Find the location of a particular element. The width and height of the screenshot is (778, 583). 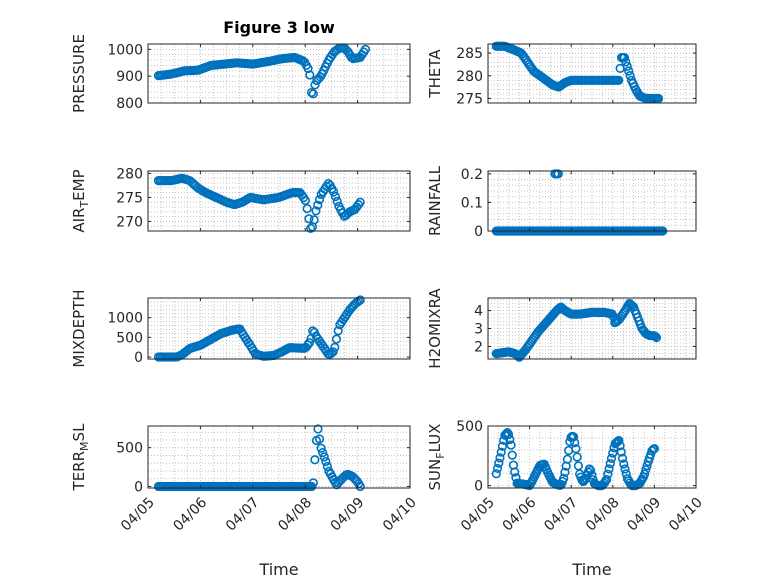

y-tick-label: 270 is located at coordinates (129, 222).